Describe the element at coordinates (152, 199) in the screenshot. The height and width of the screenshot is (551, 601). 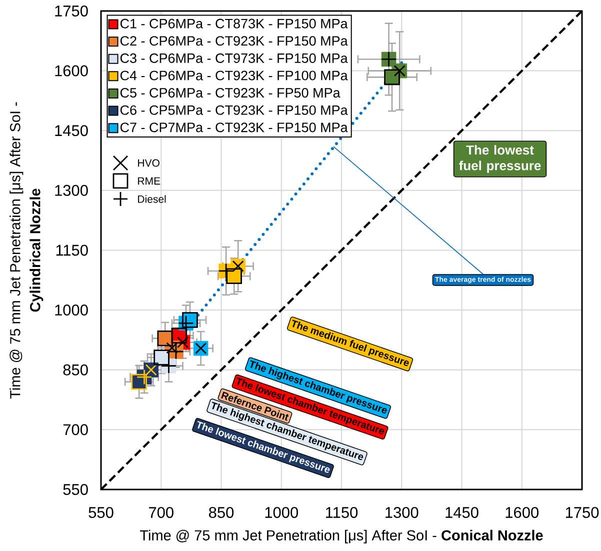
I see `legend-label: Diesel` at that location.